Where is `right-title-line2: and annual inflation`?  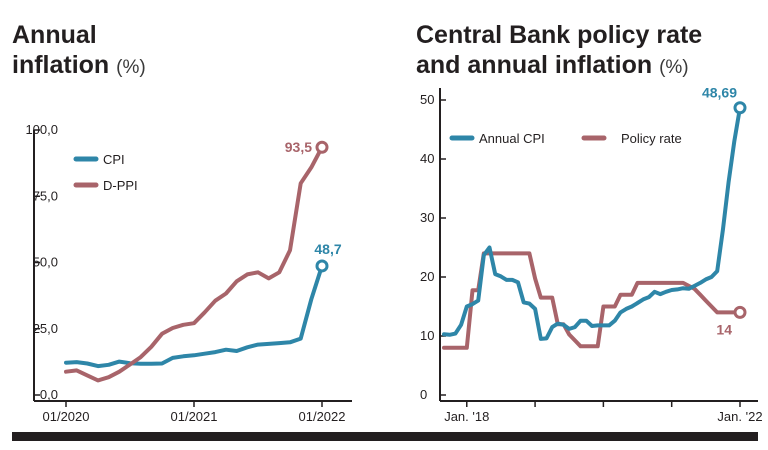
right-title-line2: and annual inflation is located at coordinates (534, 65).